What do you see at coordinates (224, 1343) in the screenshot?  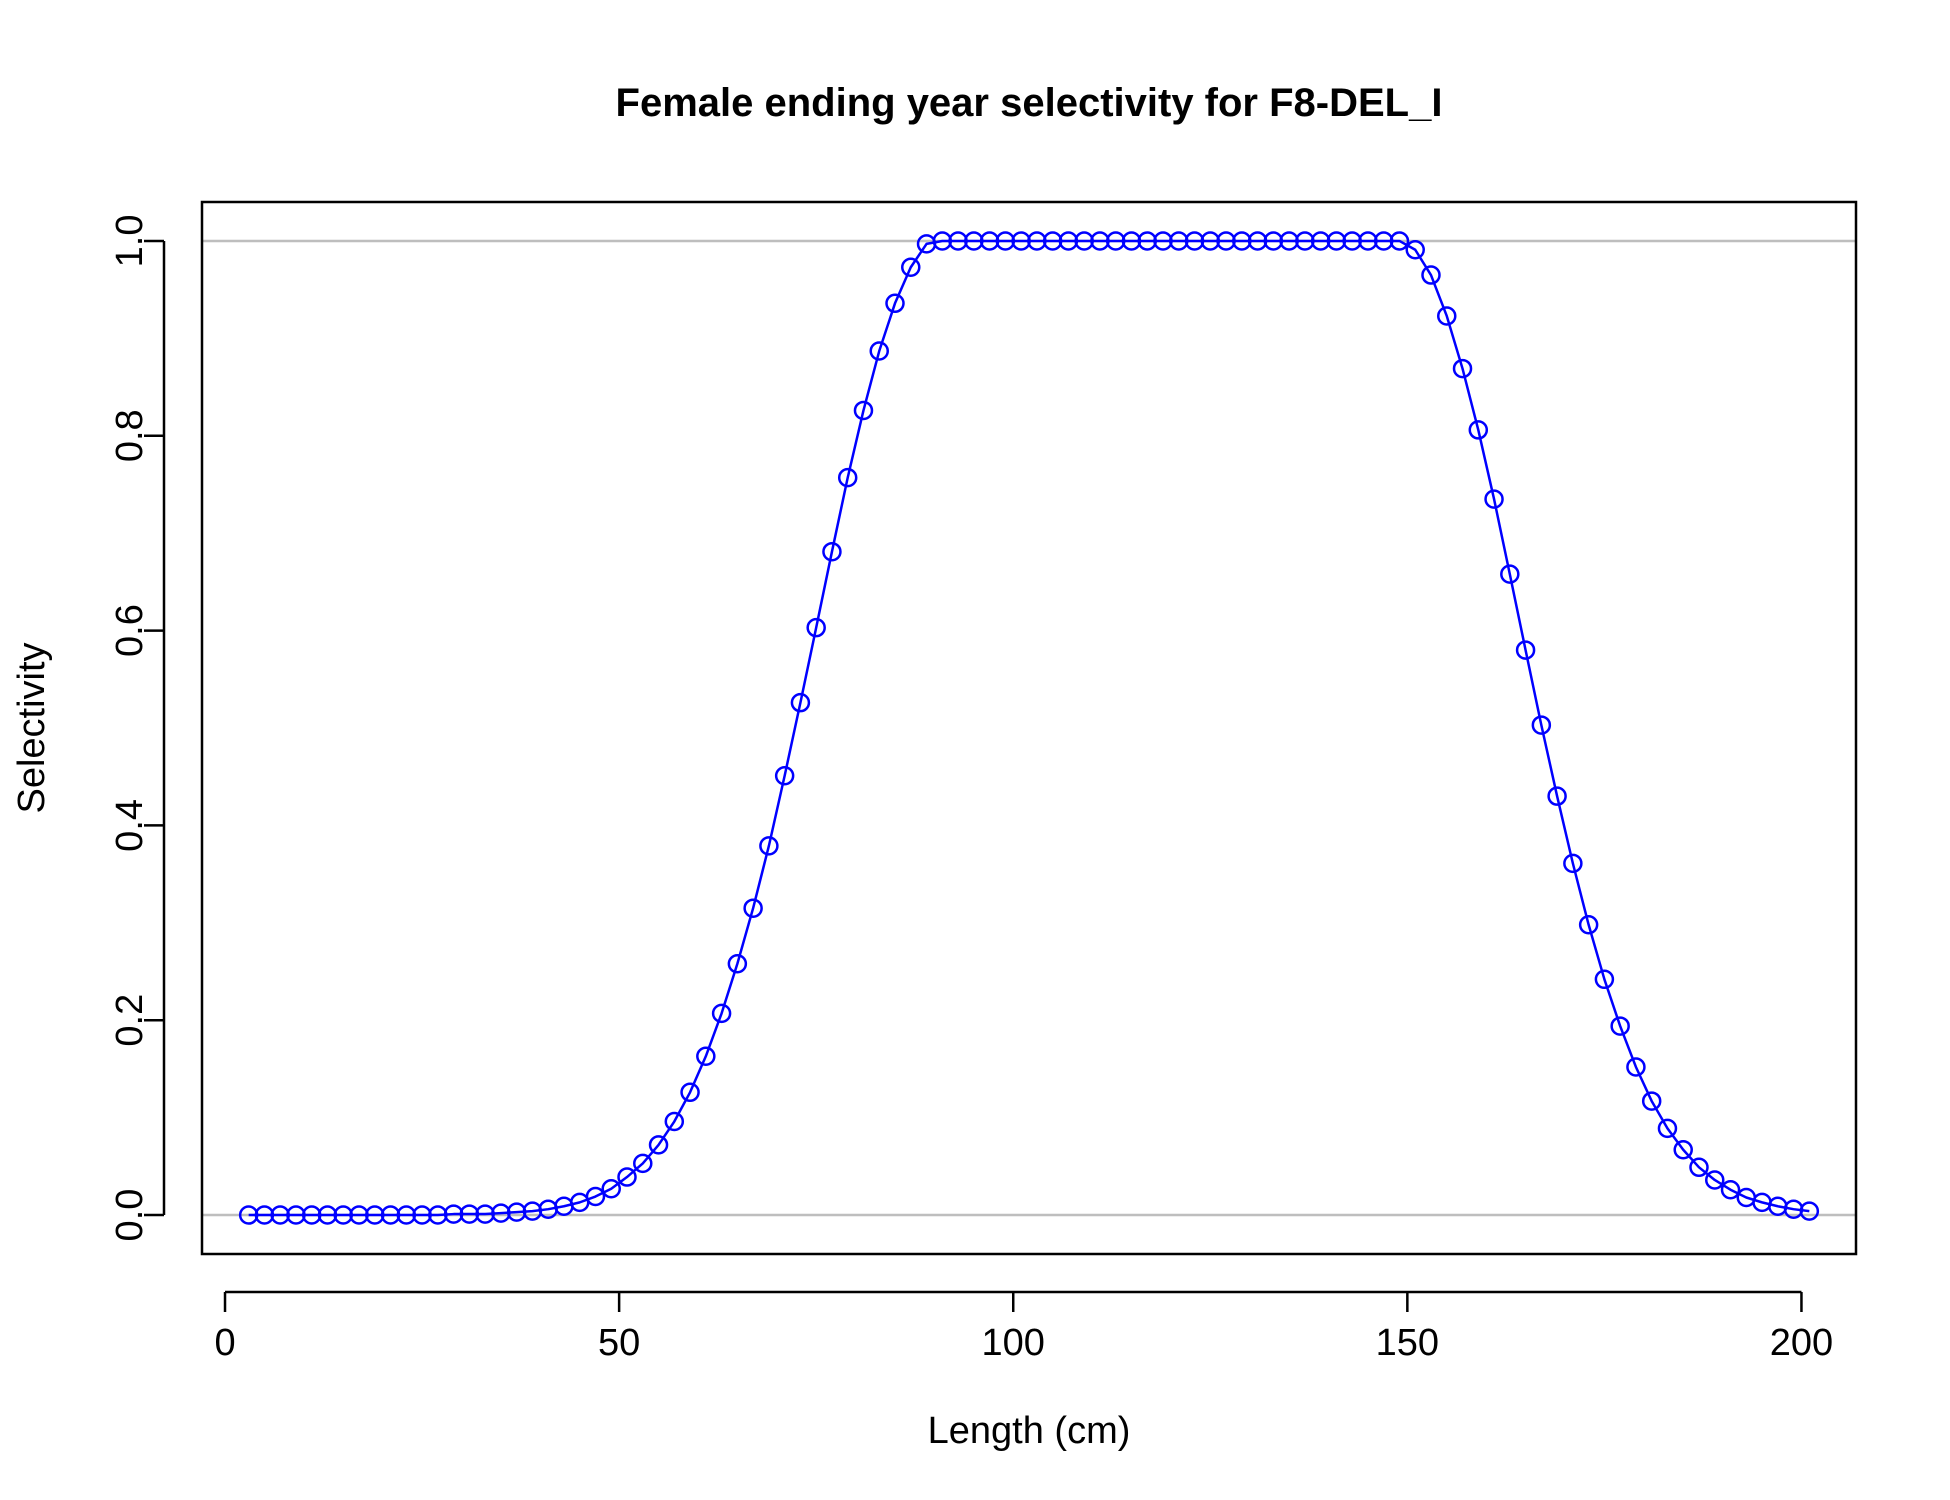 I see `x-tick-label: 0` at bounding box center [224, 1343].